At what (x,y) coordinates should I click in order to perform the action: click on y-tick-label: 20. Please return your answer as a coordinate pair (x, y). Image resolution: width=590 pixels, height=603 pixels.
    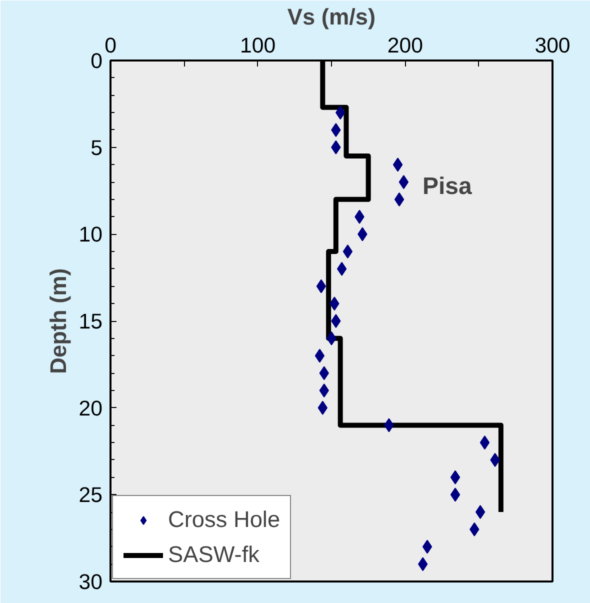
    Looking at the image, I should click on (90, 408).